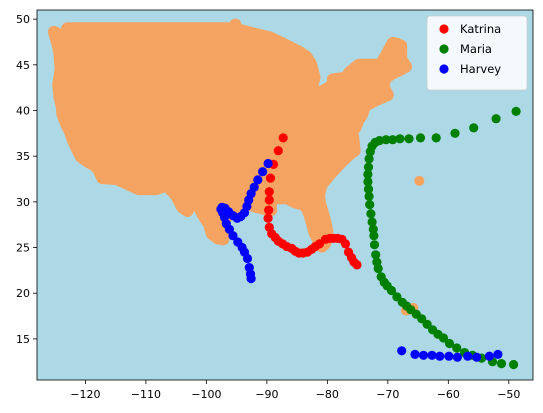 The height and width of the screenshot is (413, 543). I want to click on legend-label-maria: Maria, so click(476, 49).